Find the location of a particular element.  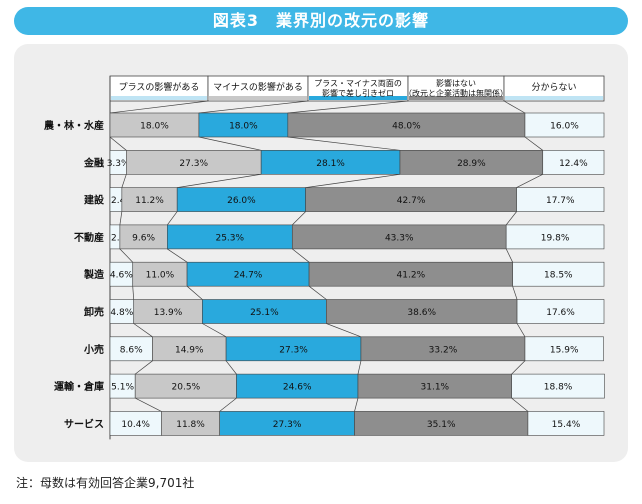

data-label: 43.3% is located at coordinates (399, 238).